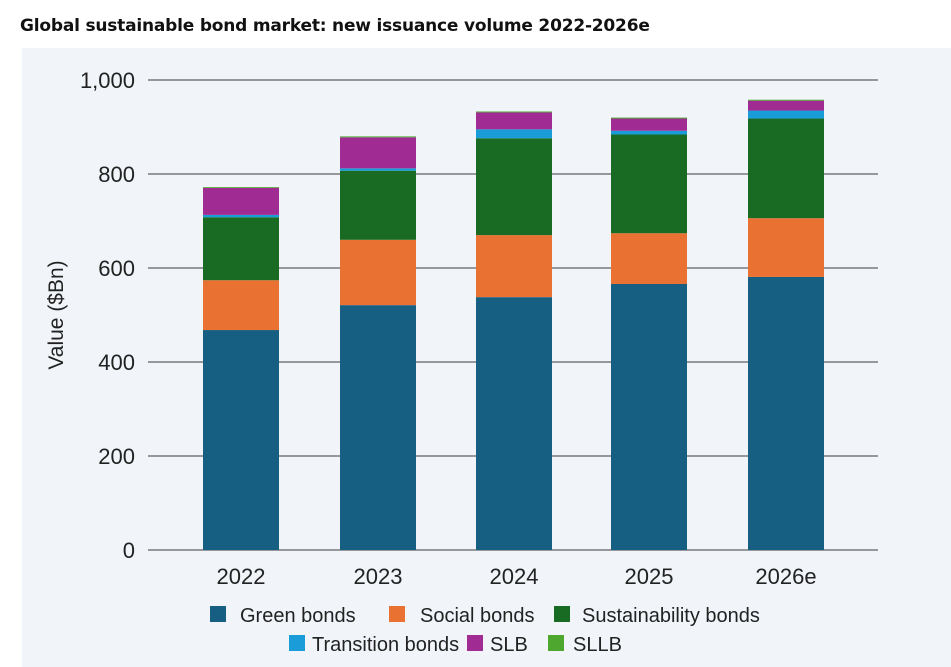 Image resolution: width=951 pixels, height=667 pixels. I want to click on bar-segment-green-bonds-2025, so click(649, 416).